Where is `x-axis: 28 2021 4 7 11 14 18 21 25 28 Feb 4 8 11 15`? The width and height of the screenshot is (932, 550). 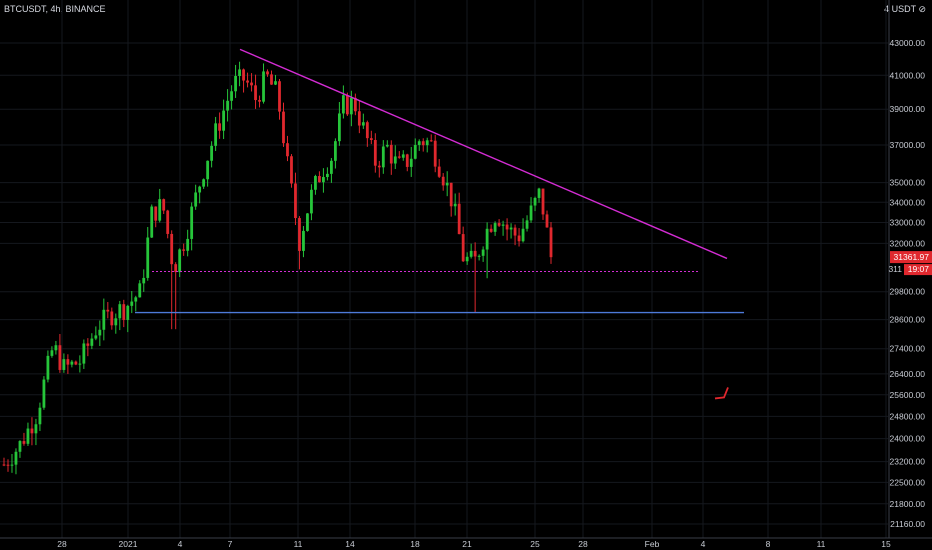
x-axis: 28 2021 4 7 11 14 18 21 25 28 Feb 4 8 11 15 is located at coordinates (466, 543).